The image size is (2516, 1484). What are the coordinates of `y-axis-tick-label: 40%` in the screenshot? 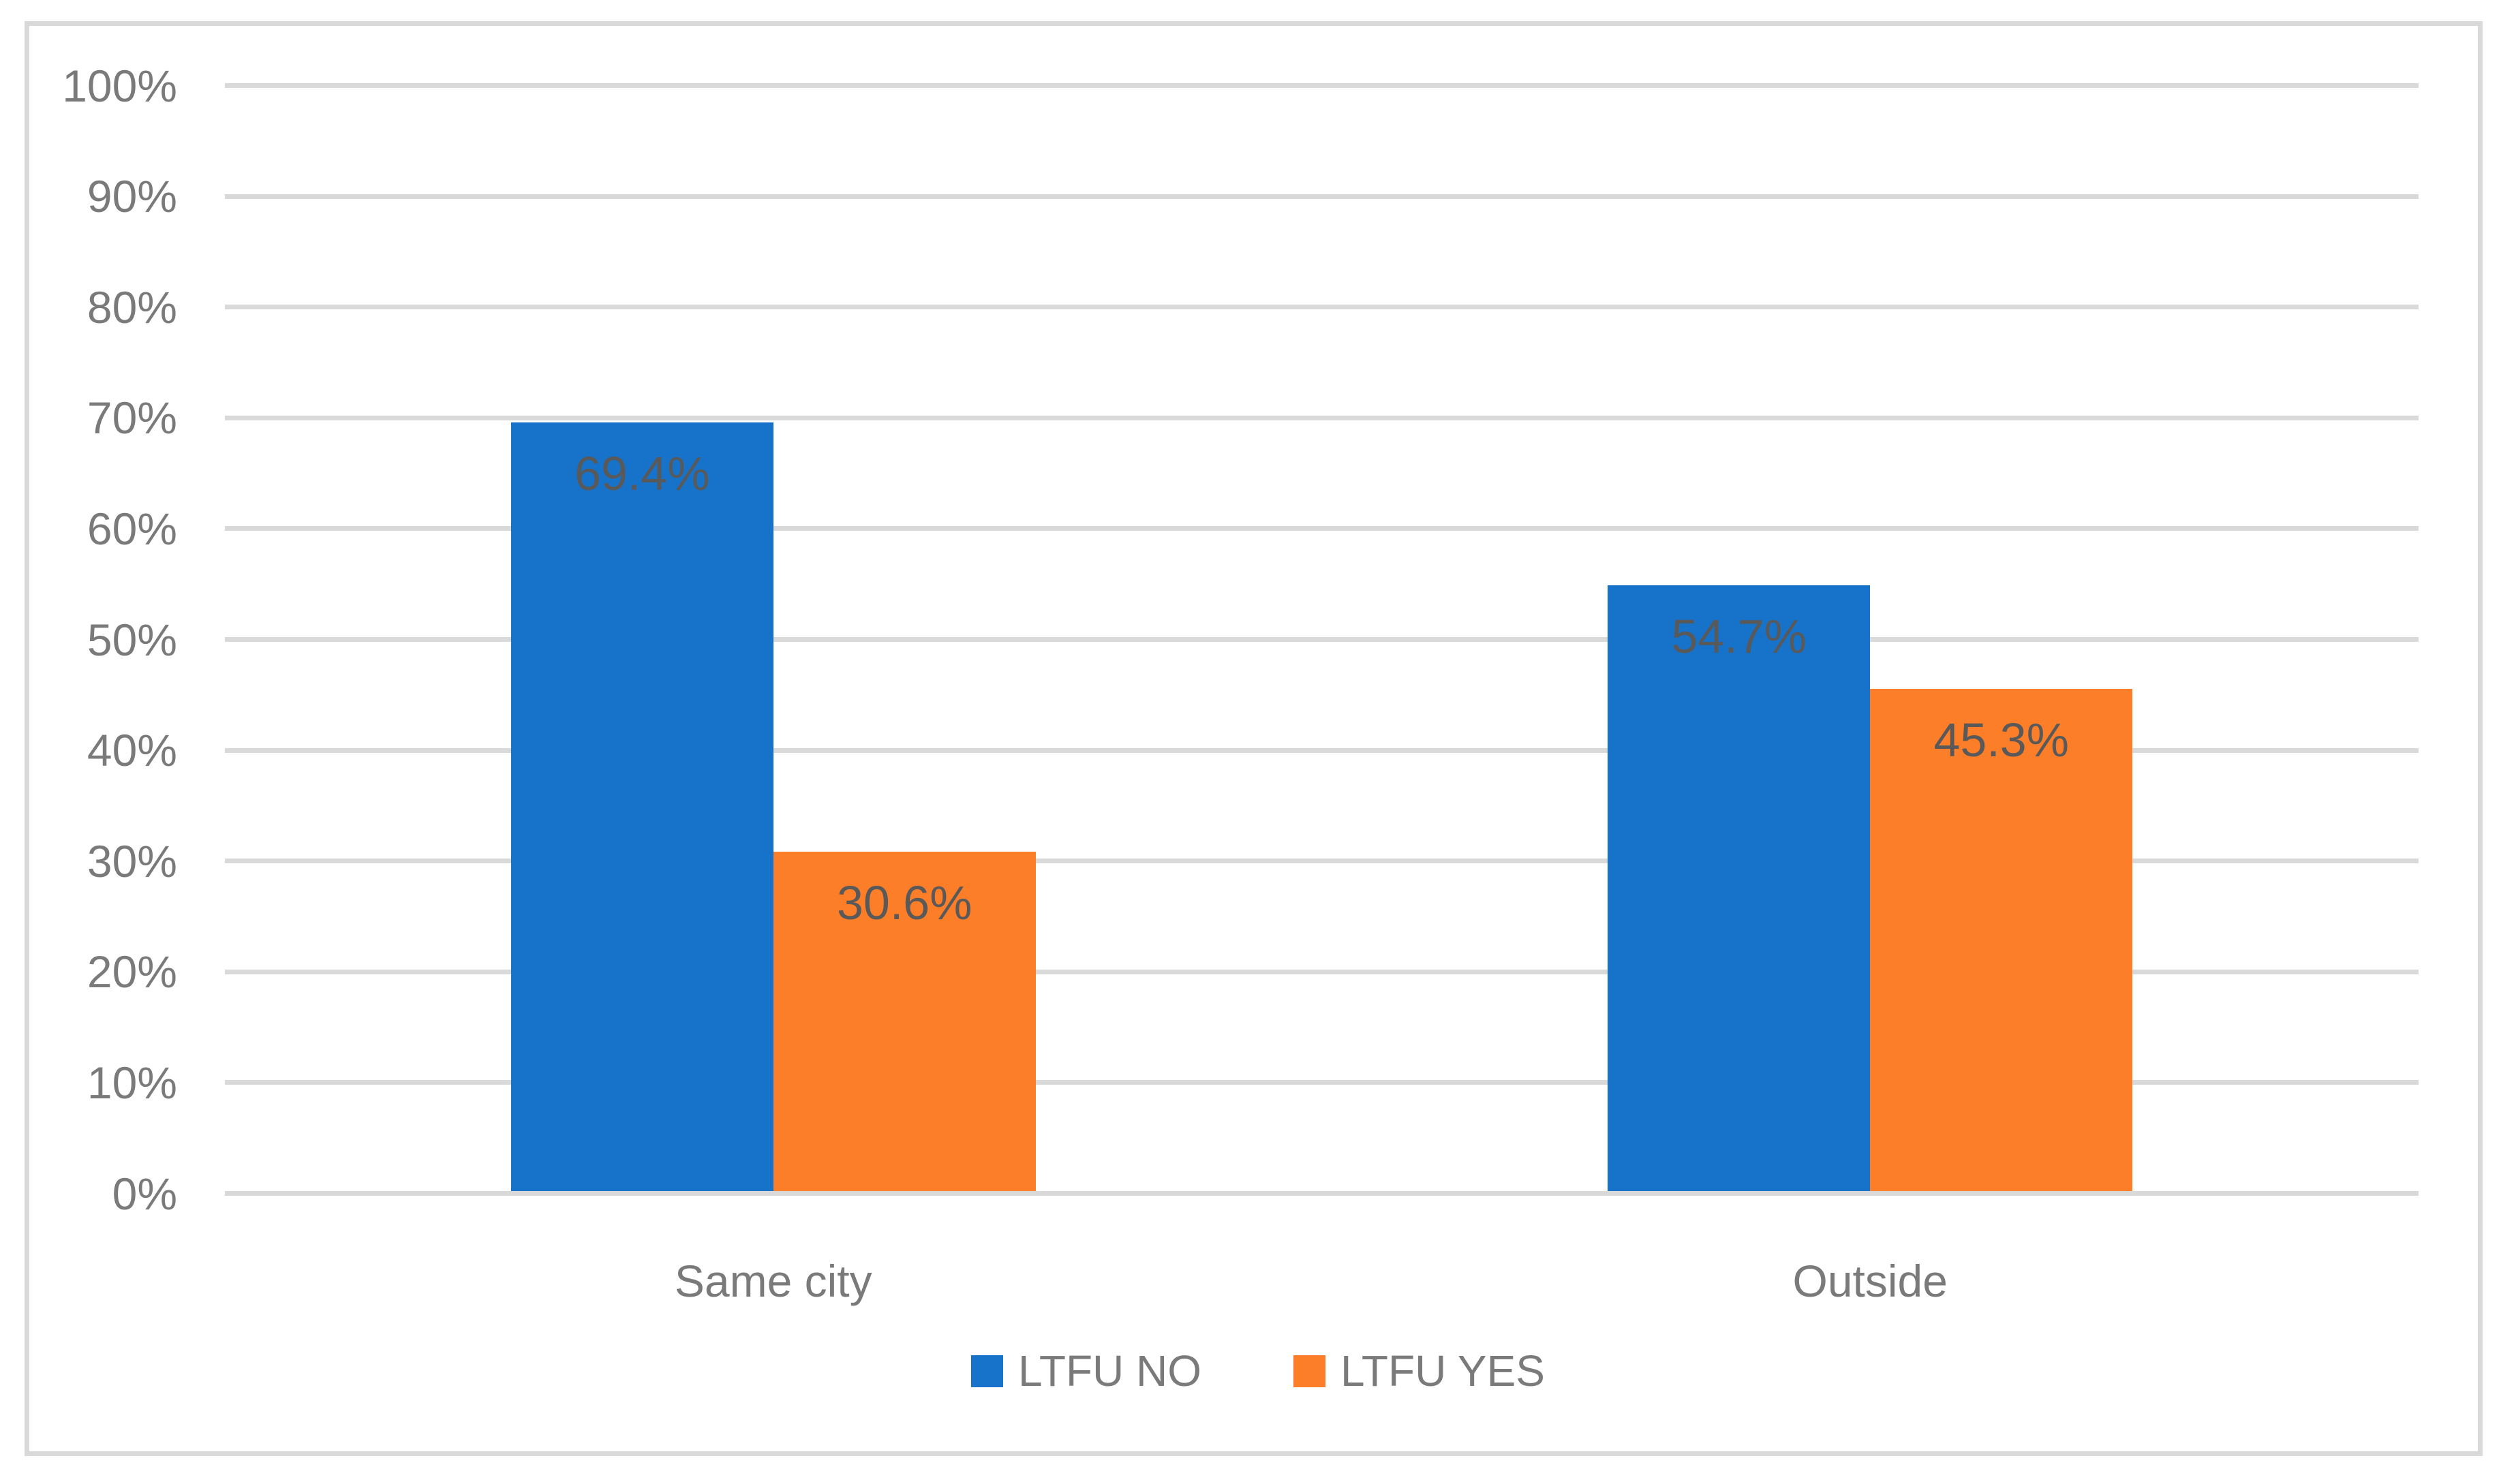 It's located at (132, 751).